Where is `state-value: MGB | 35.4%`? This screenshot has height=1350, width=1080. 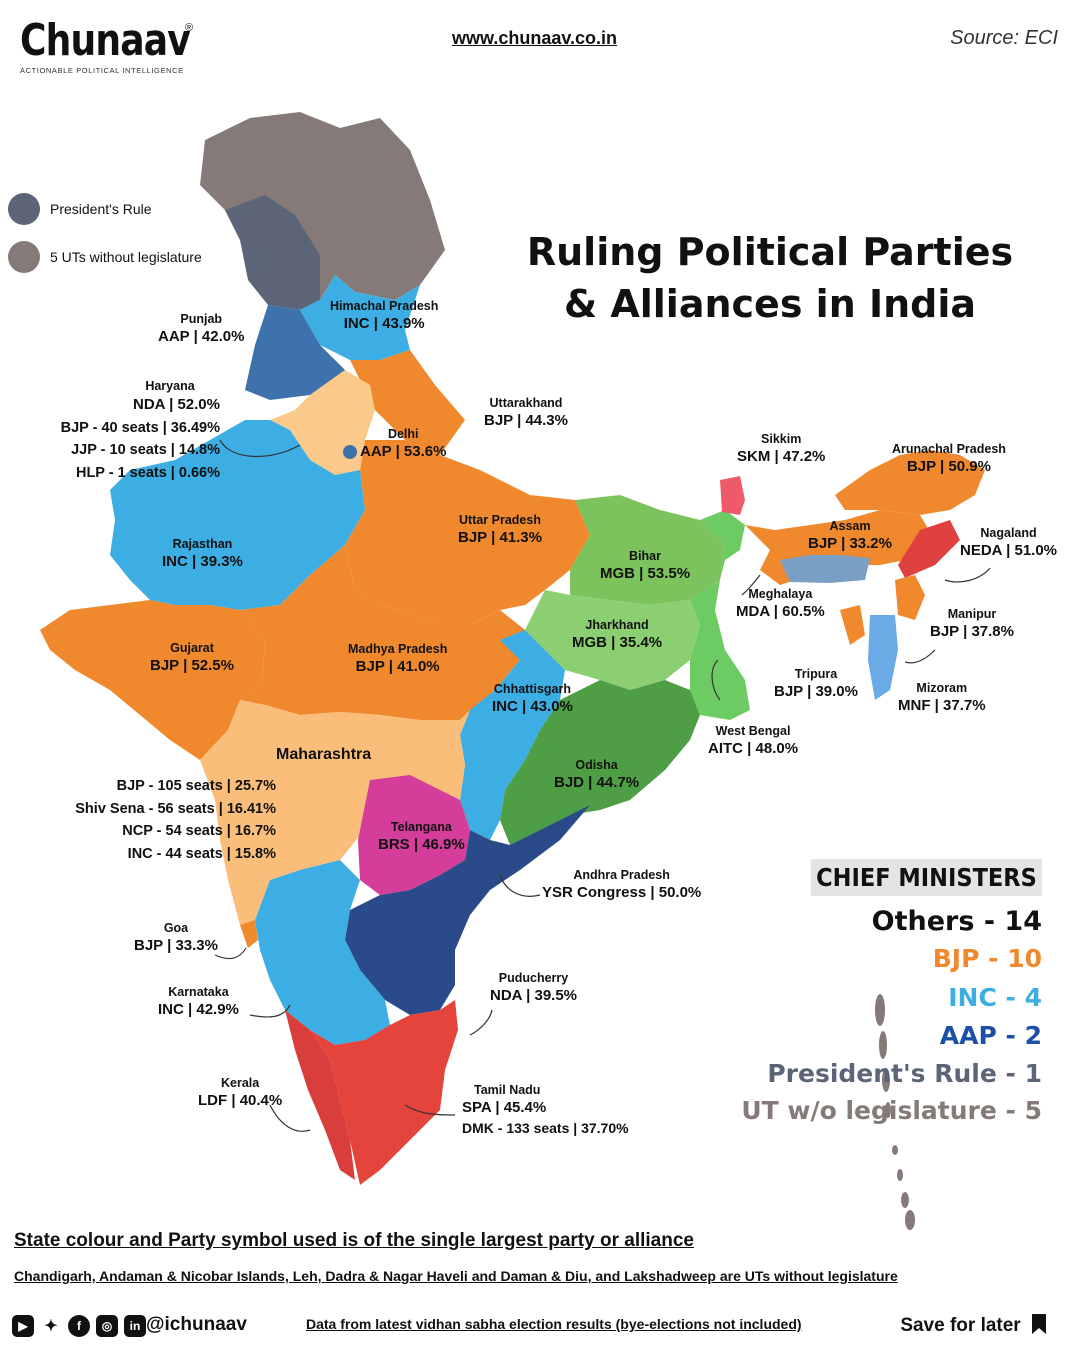
state-value: MGB | 35.4% is located at coordinates (617, 642).